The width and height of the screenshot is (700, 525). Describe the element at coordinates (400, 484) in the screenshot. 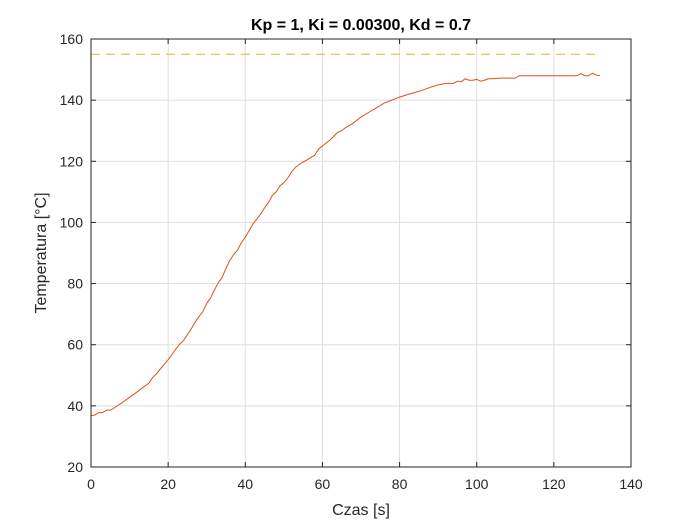

I see `x-tick-label: 80` at that location.